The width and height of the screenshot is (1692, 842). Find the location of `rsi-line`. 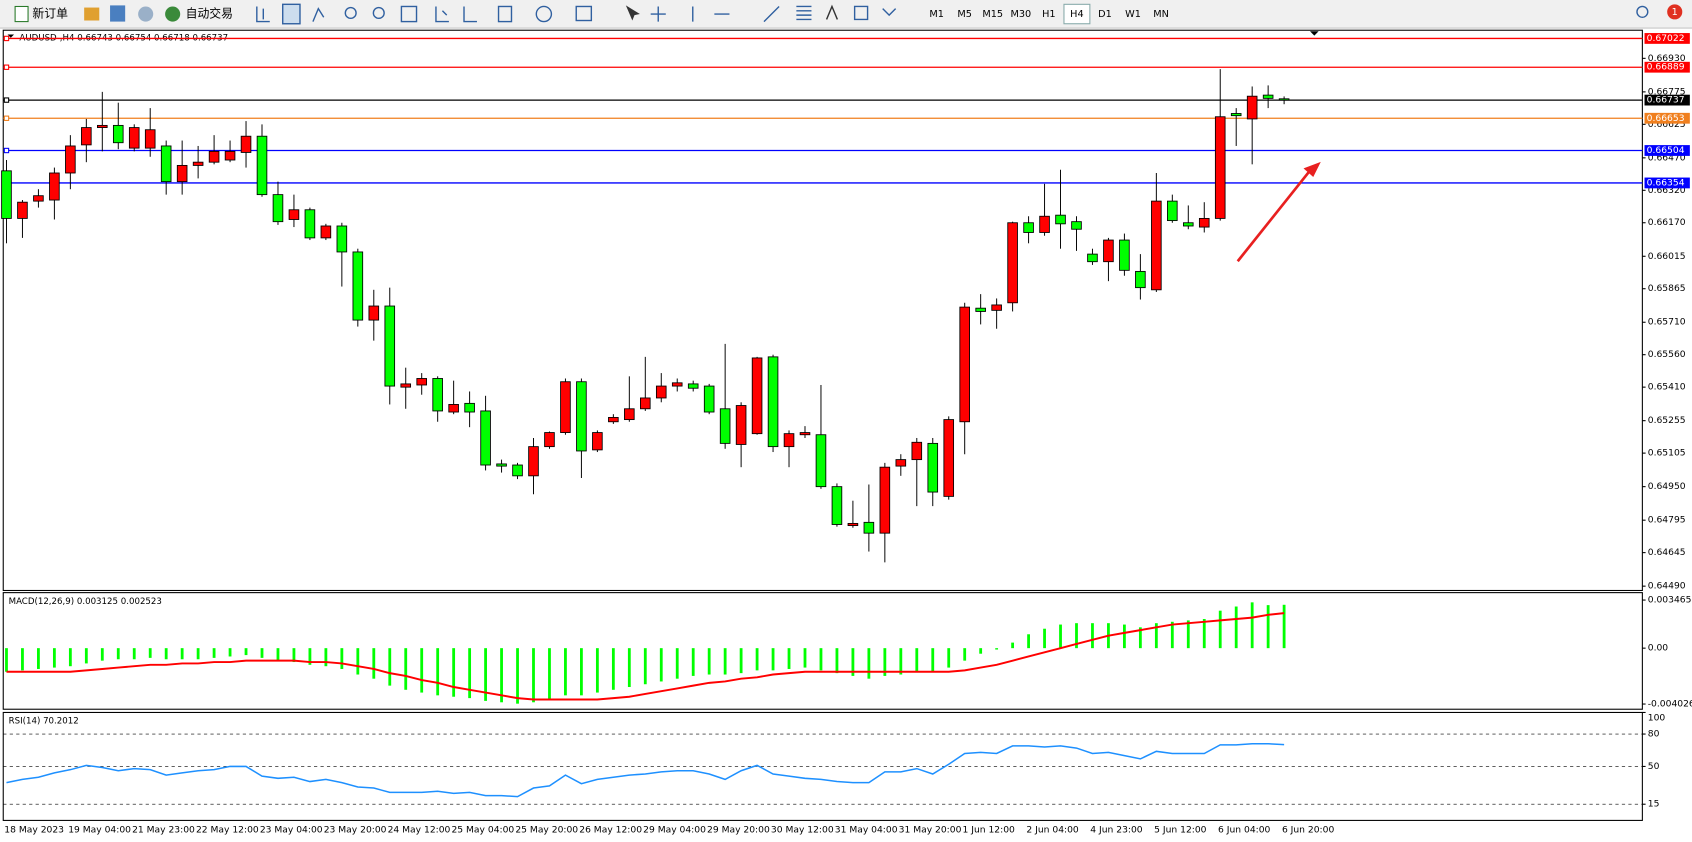

rsi-line is located at coordinates (645, 770).